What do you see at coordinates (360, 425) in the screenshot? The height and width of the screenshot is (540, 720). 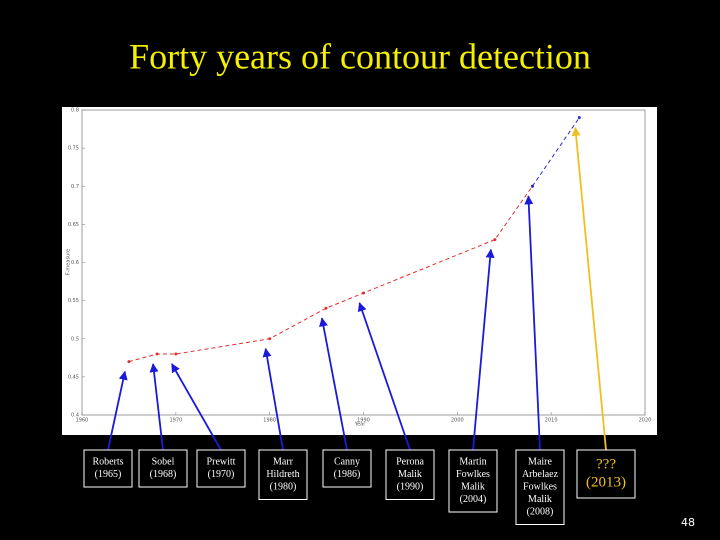 I see `x-axis-label: Year` at bounding box center [360, 425].